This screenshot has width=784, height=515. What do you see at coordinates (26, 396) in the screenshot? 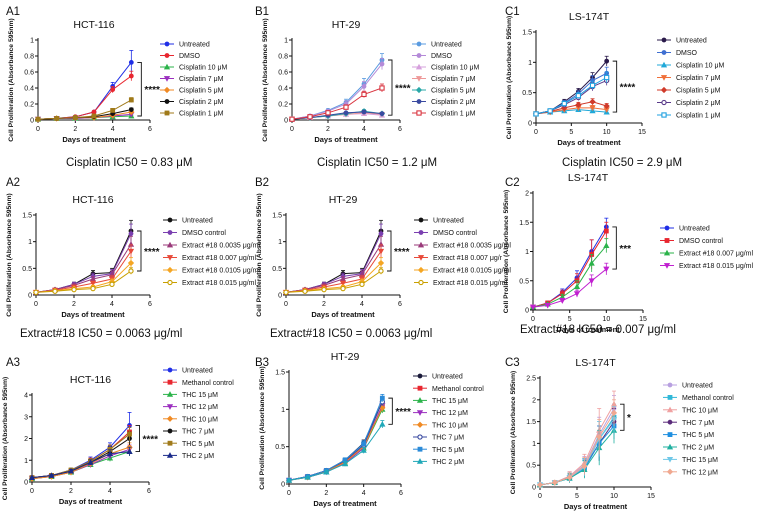
I see `y-tick-label: 4` at bounding box center [26, 396].